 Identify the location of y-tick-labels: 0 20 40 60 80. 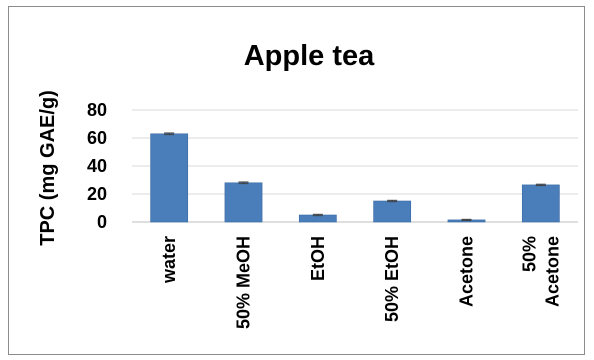
(97, 166).